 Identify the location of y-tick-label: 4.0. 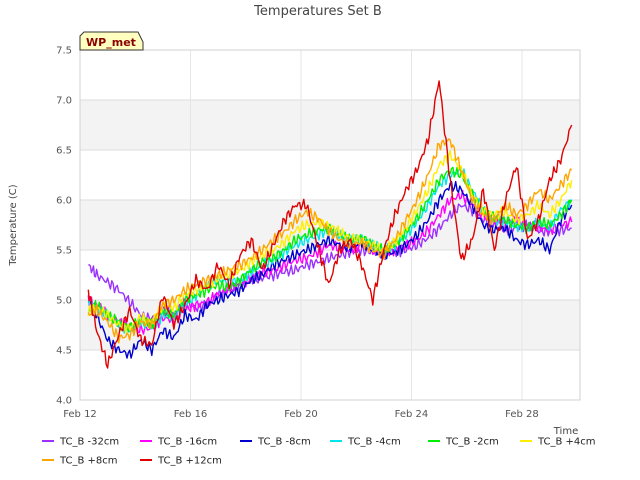
(64, 401).